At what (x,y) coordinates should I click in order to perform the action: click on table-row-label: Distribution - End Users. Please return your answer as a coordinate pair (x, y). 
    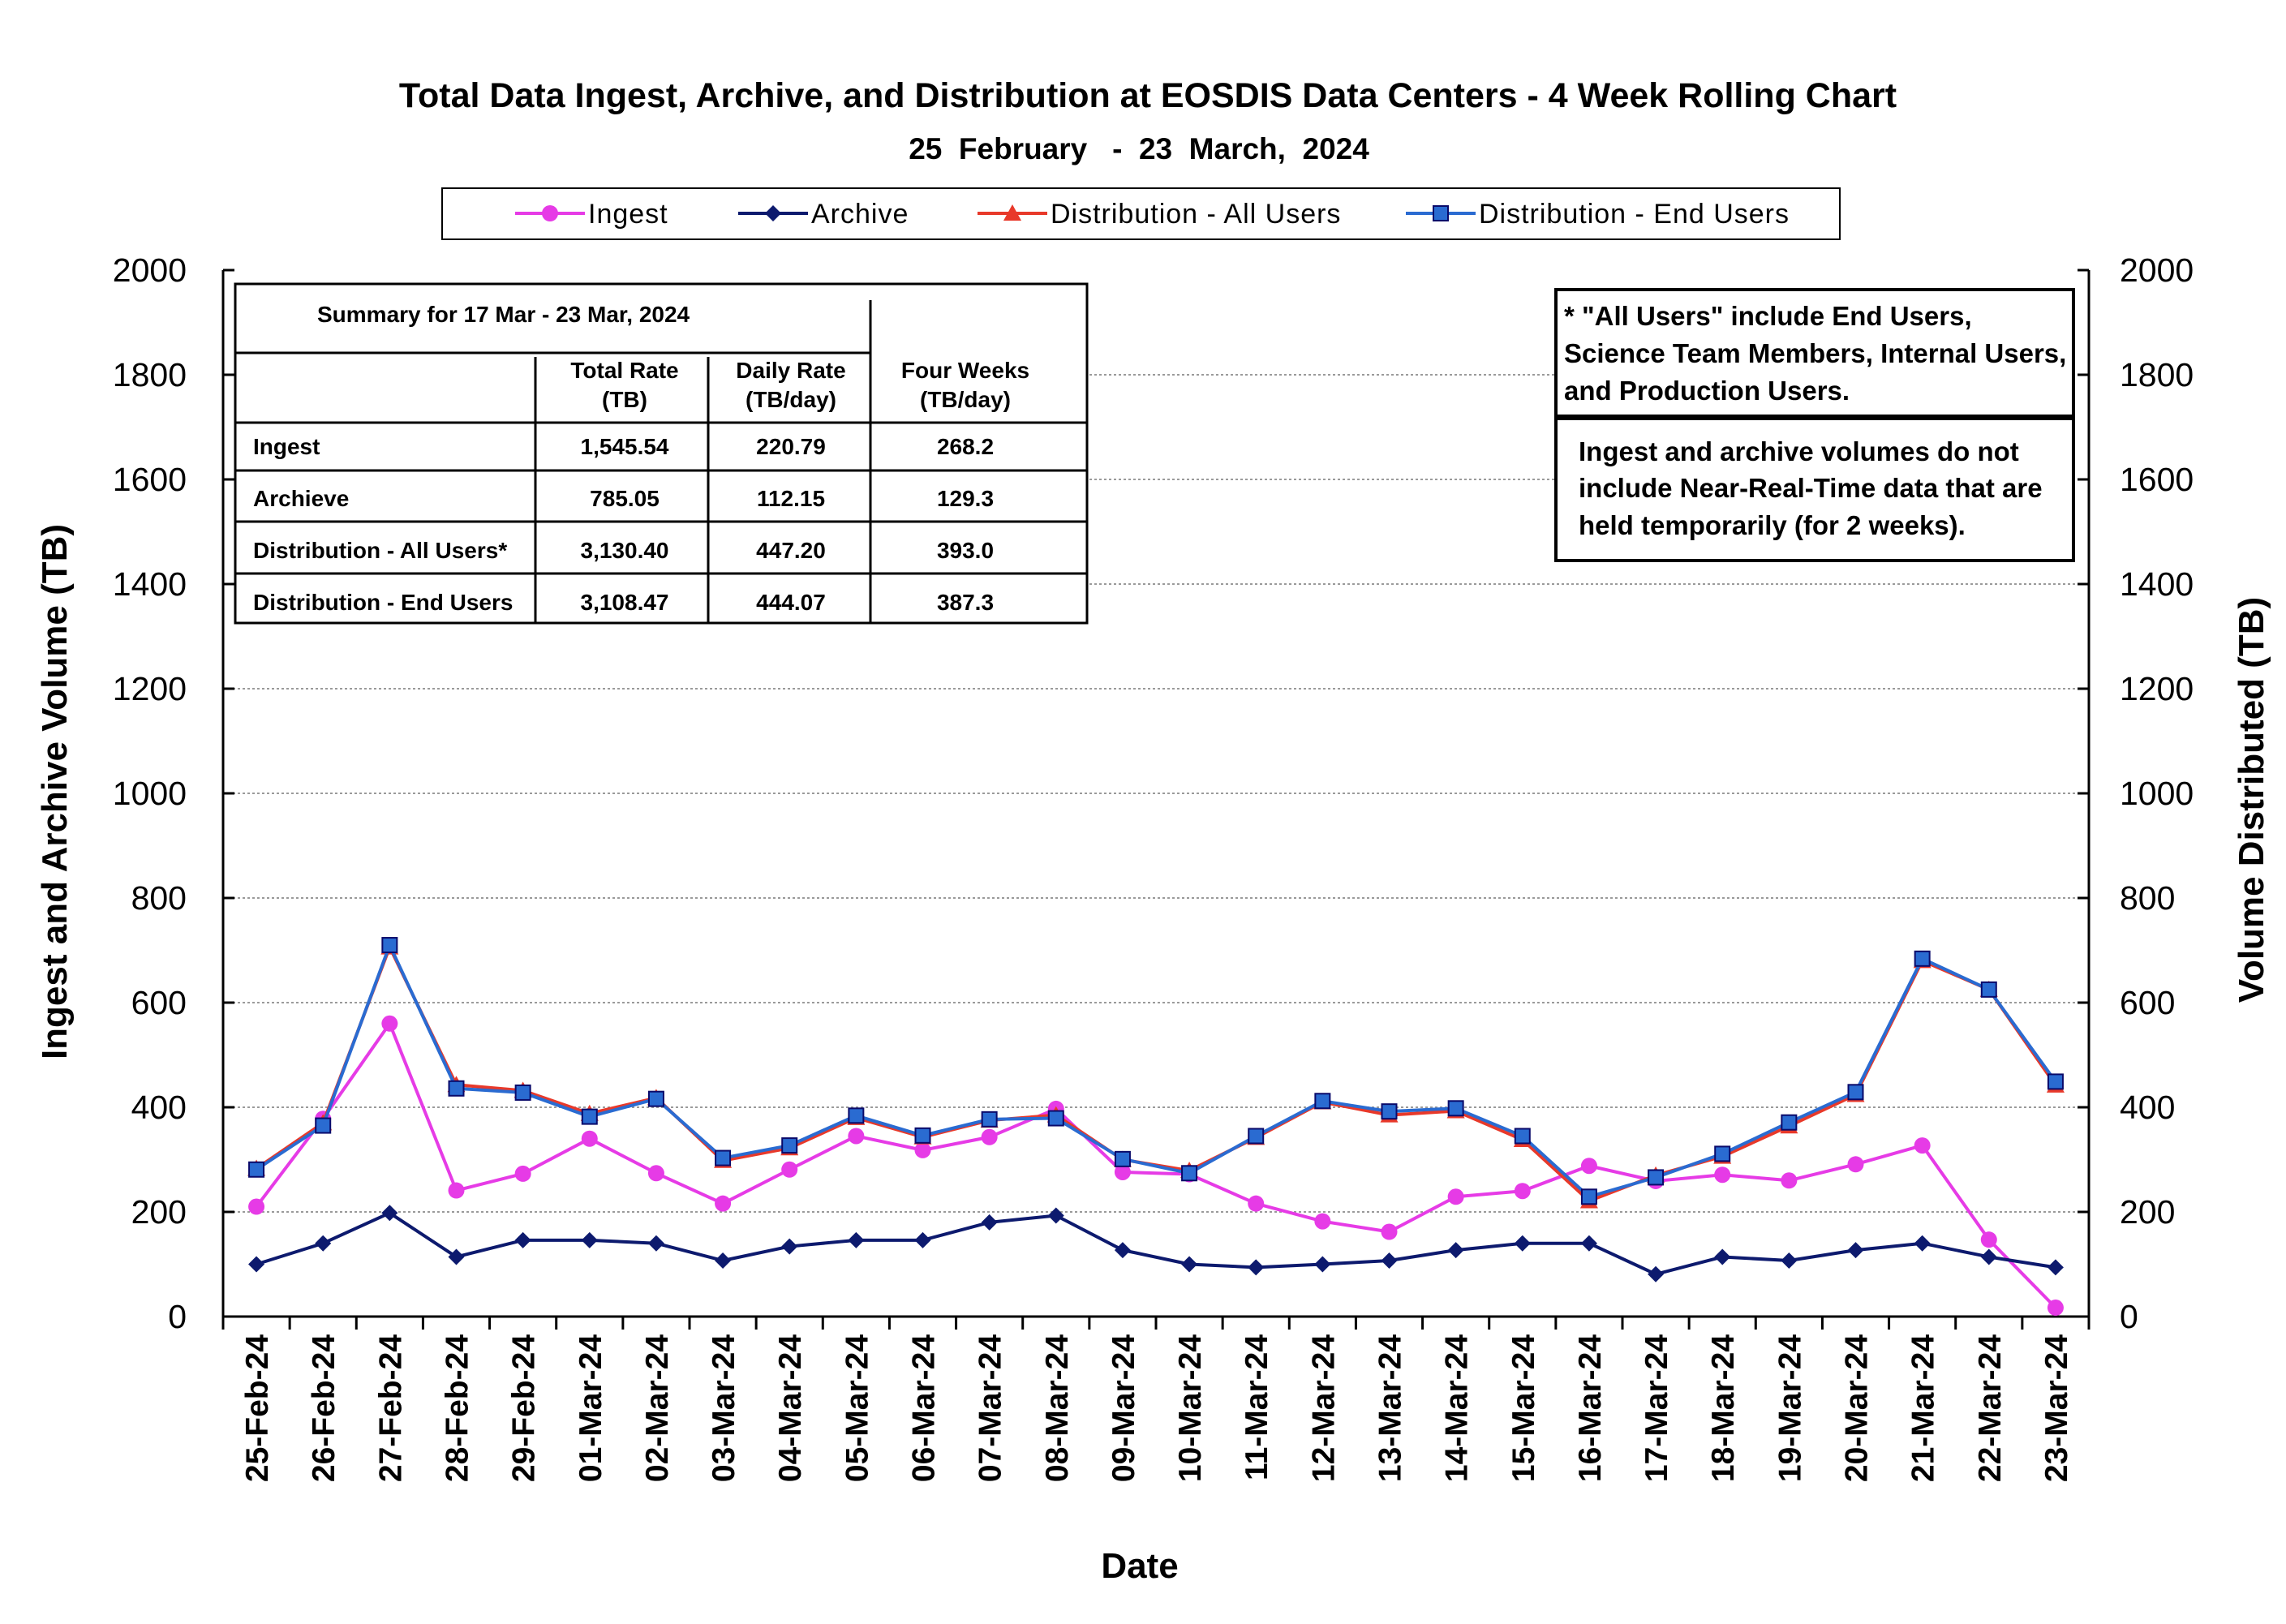
    Looking at the image, I should click on (383, 602).